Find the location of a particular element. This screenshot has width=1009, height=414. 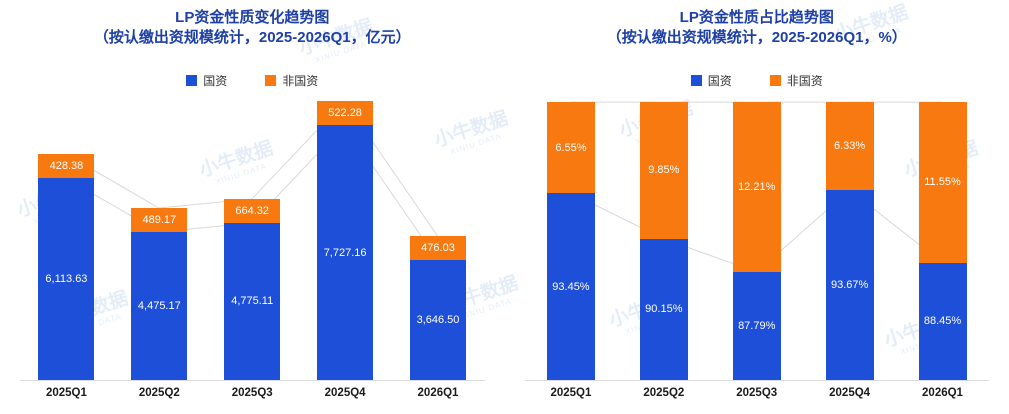

bar-segment-non-state: 9.85% is located at coordinates (663, 170).